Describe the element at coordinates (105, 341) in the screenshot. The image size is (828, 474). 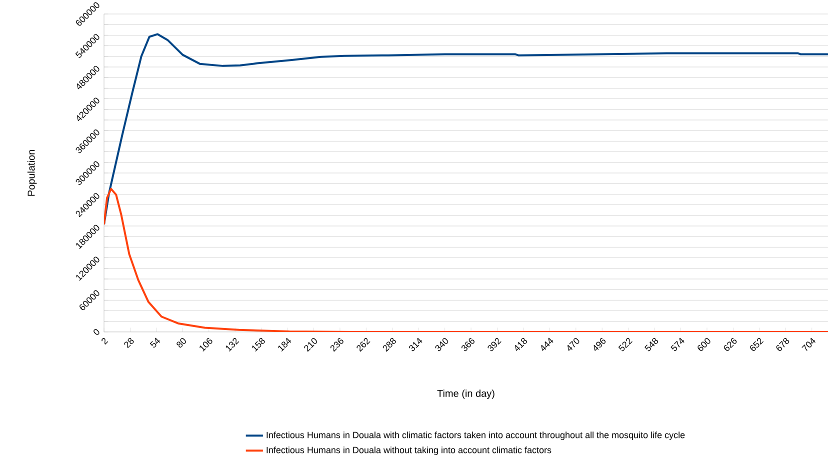
I see `x-tick-label: 2` at that location.